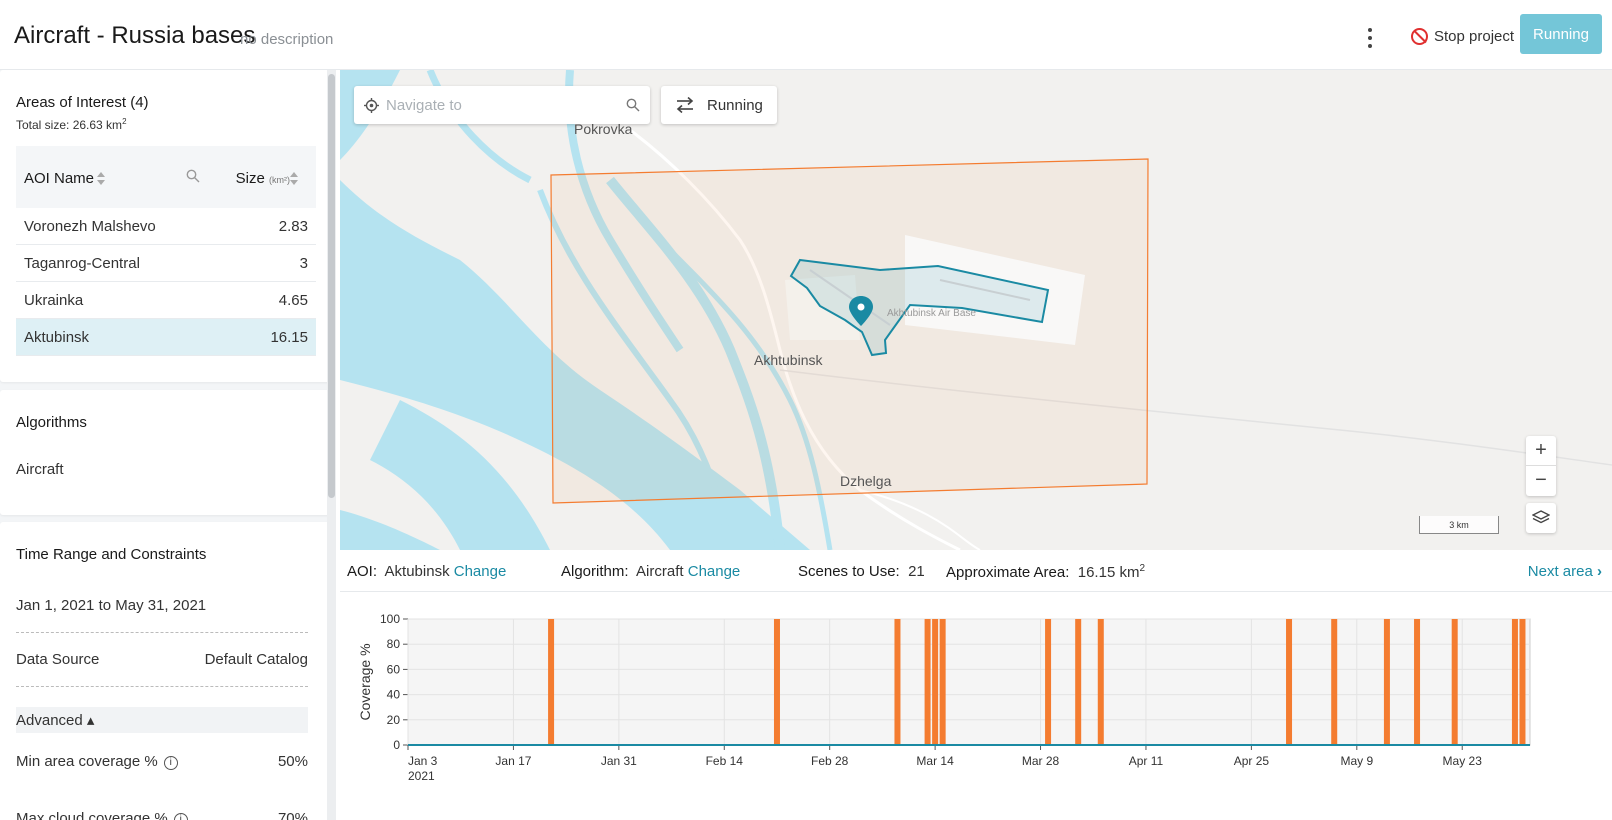 Image resolution: width=1612 pixels, height=820 pixels. I want to click on scale-bar: 3 km, so click(1459, 525).